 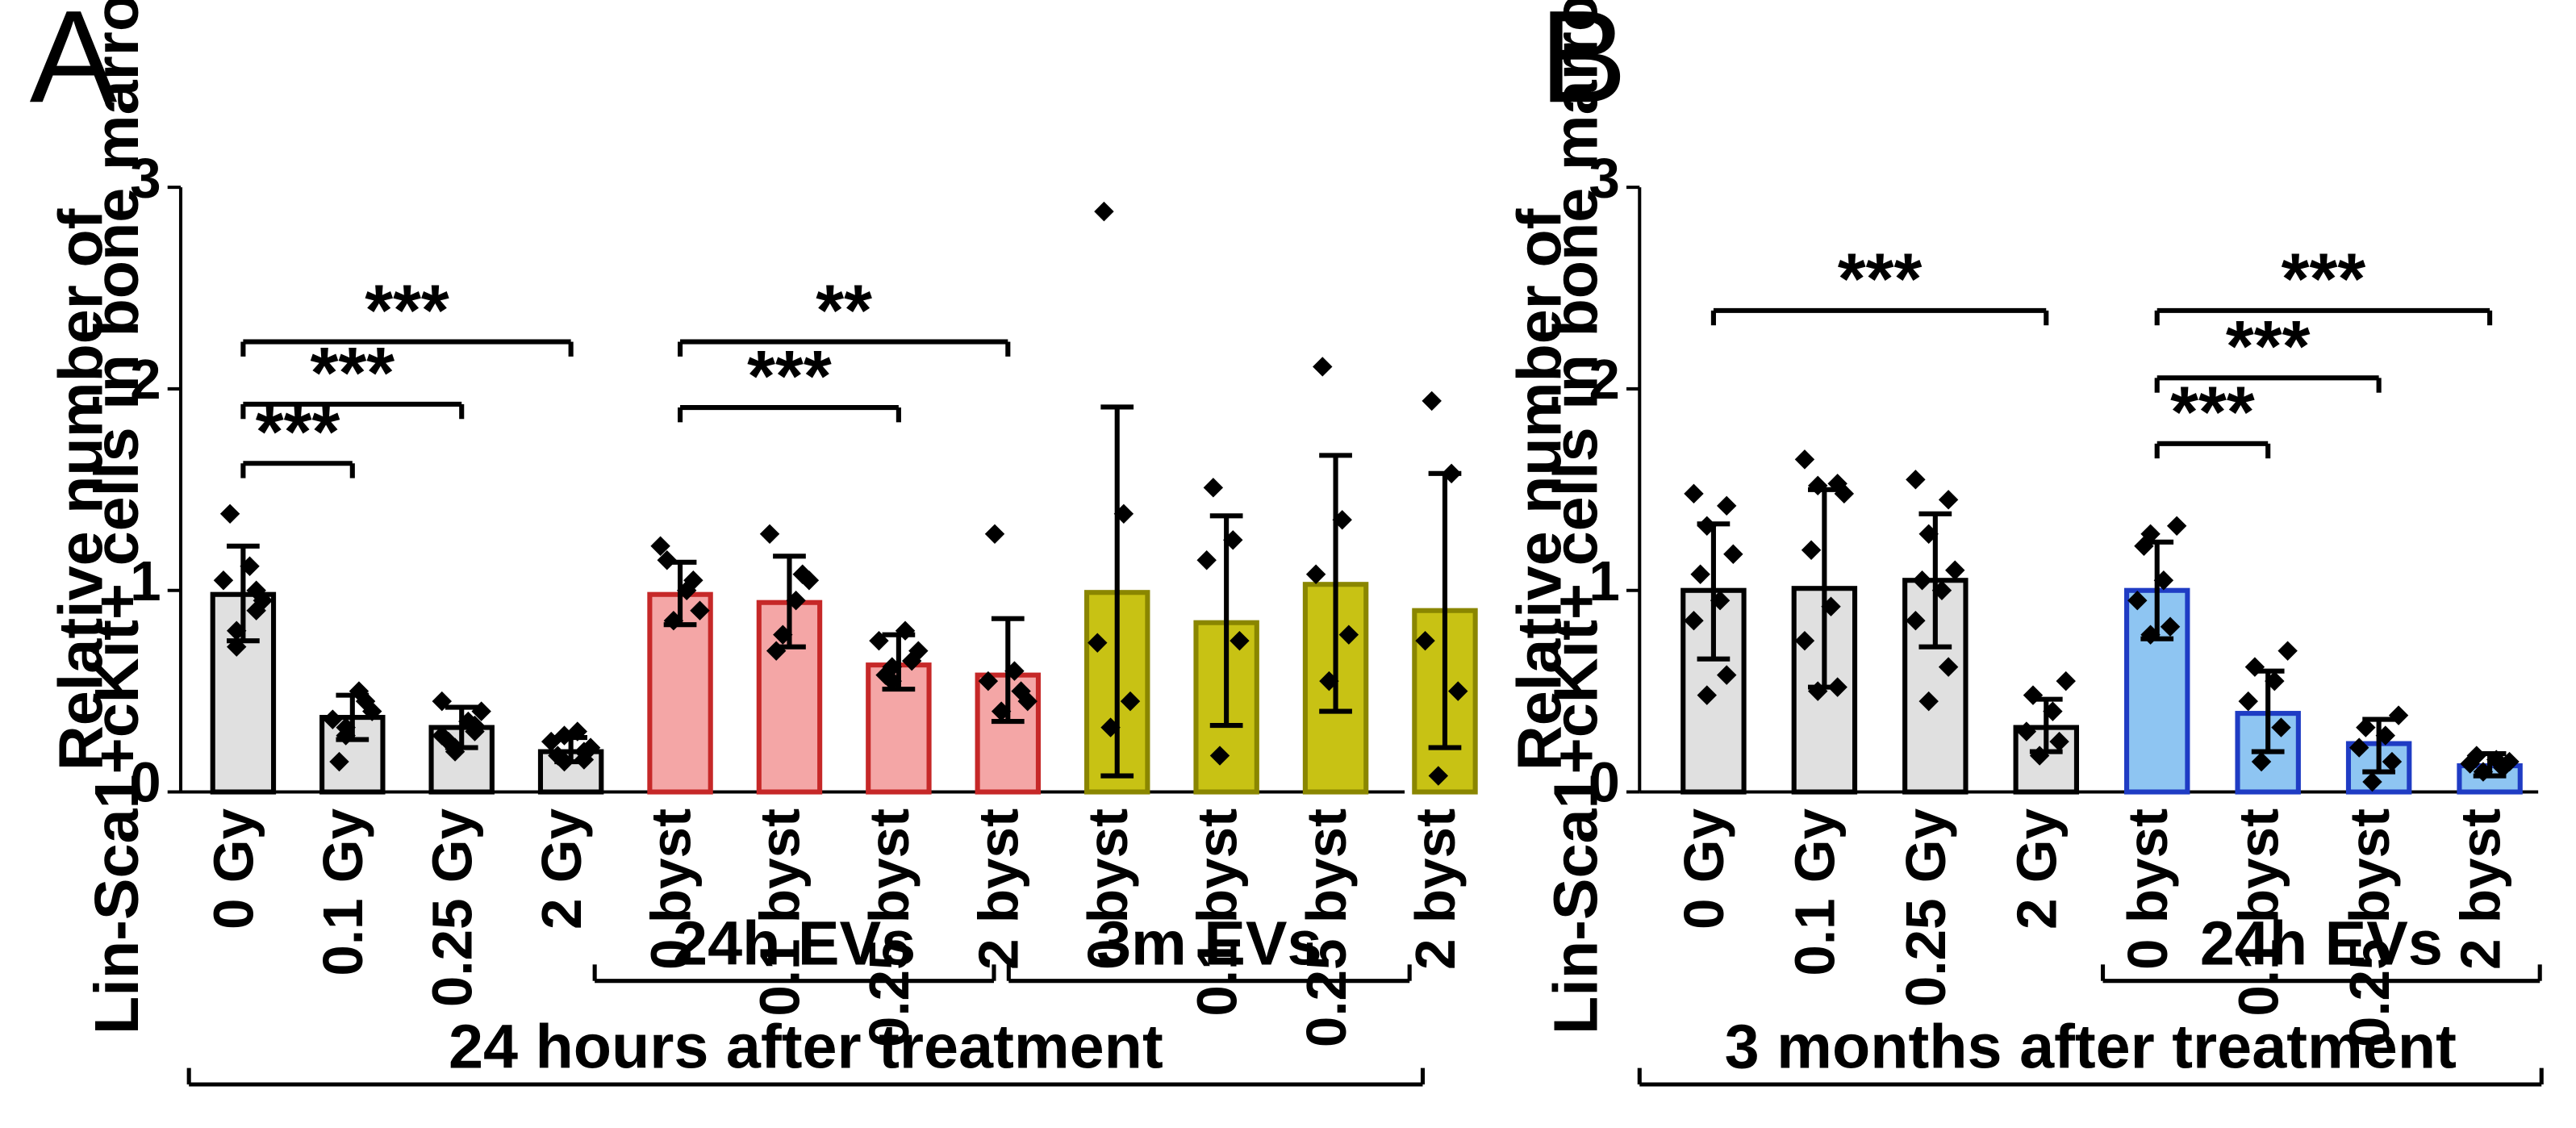 I want to click on group-bracket: 3m EVs, so click(x=1209, y=946).